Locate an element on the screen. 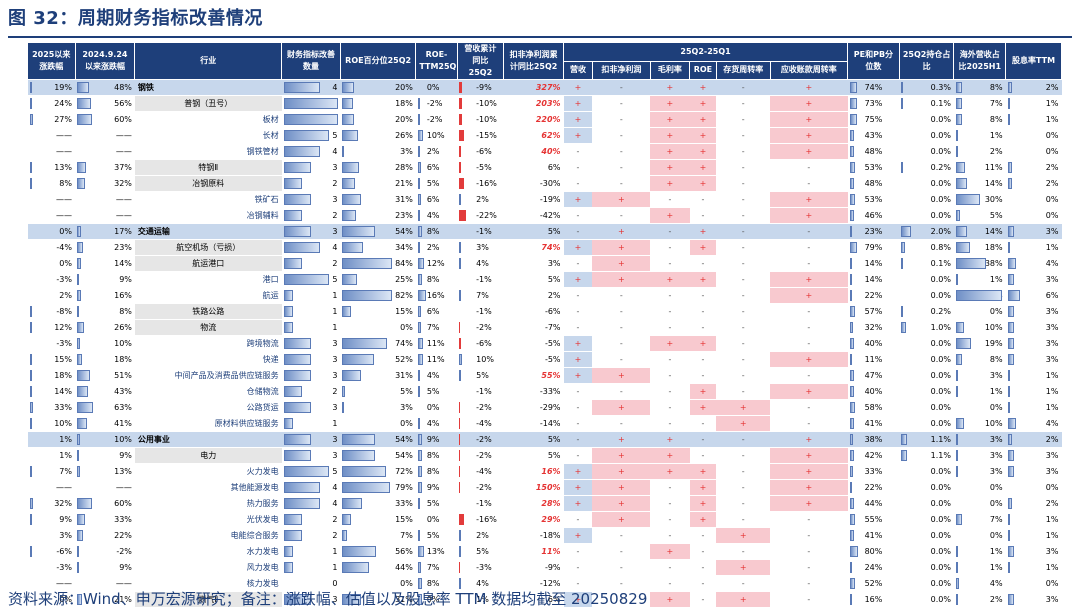 The width and height of the screenshot is (1080, 613). improve-count-cell-value: 3 is located at coordinates (335, 599).